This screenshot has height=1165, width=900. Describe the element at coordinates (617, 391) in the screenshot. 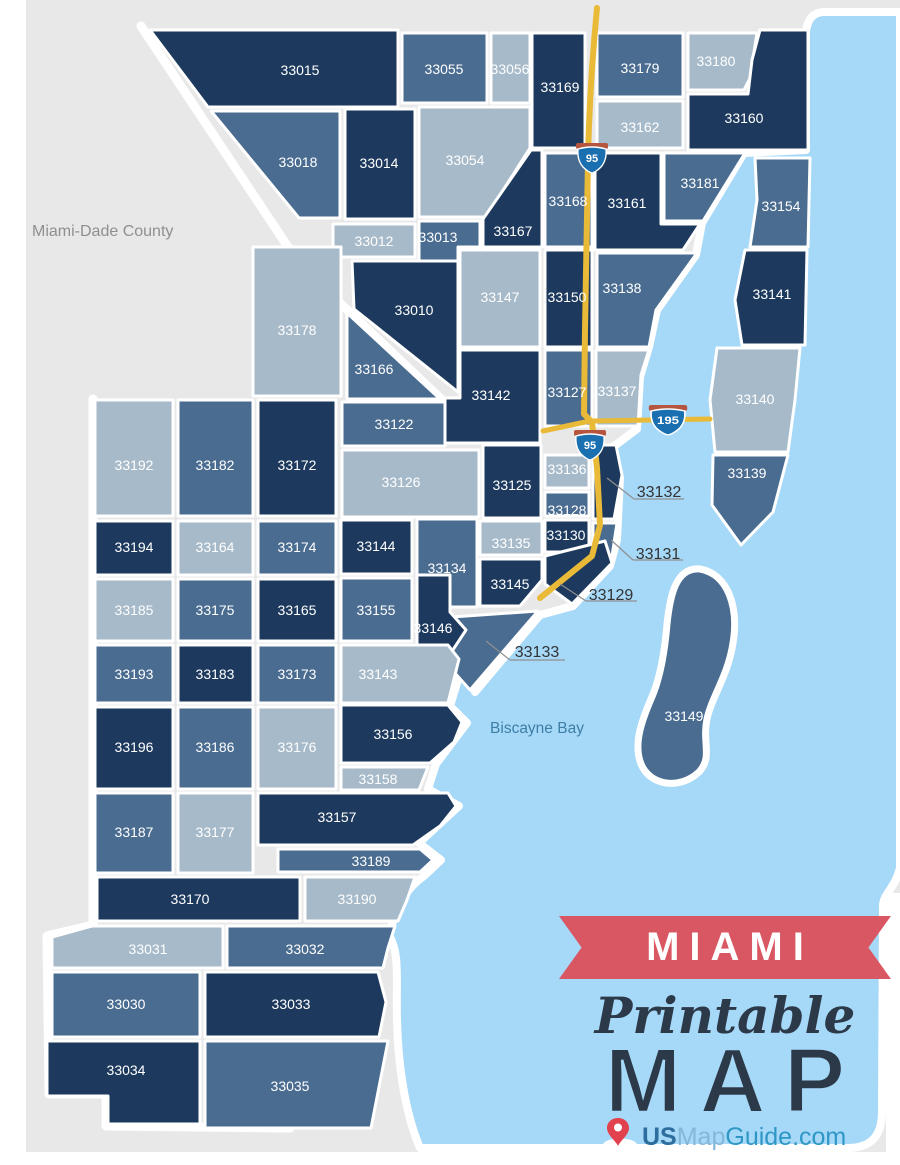

I see `zip-label-33137: 33137` at that location.